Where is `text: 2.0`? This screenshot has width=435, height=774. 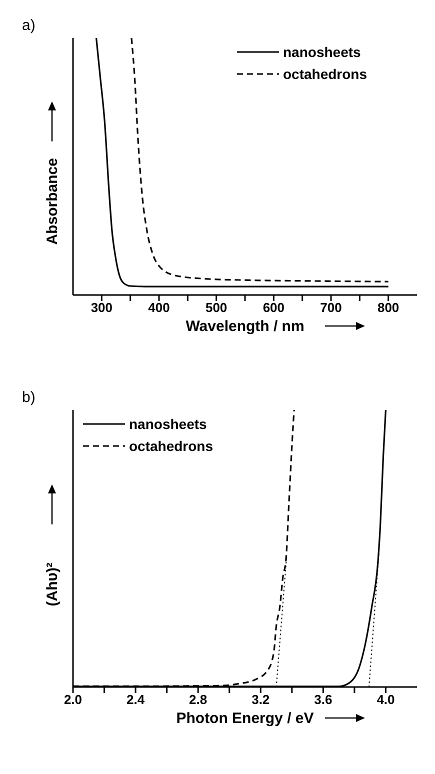
text: 2.0 is located at coordinates (73, 700).